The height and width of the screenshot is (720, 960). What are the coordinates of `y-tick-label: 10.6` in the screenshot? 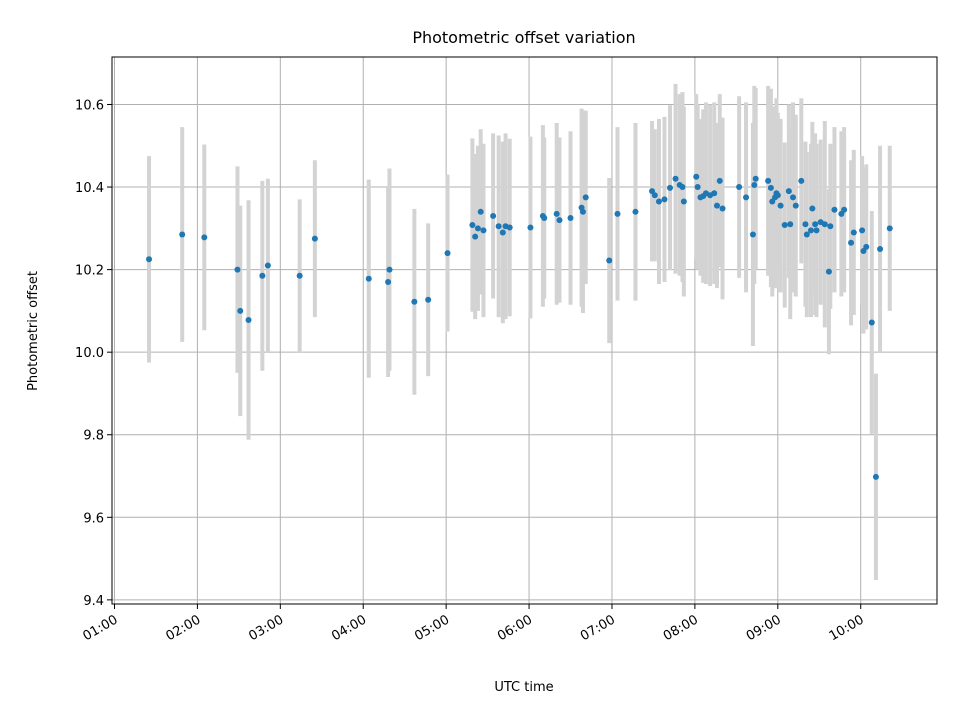 It's located at (89, 105).